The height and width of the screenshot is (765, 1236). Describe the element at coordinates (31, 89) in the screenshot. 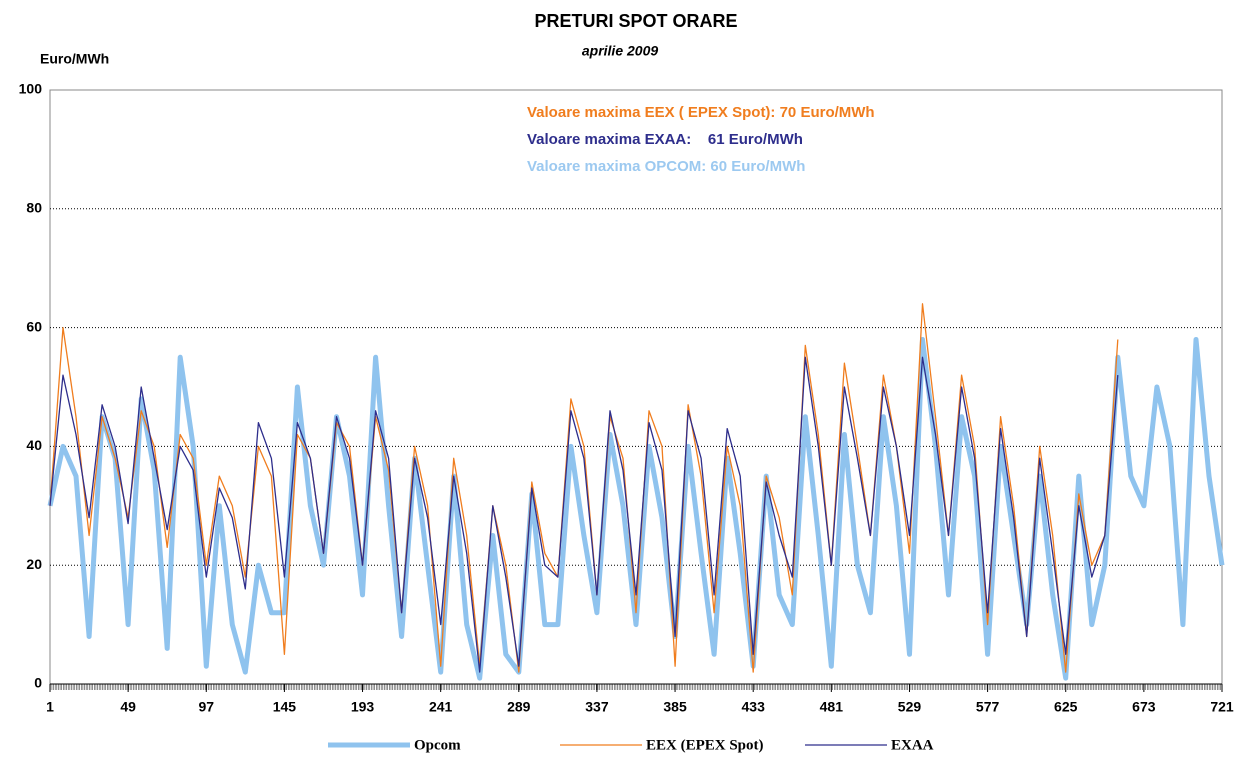

I see `y-tick-label: 100` at that location.